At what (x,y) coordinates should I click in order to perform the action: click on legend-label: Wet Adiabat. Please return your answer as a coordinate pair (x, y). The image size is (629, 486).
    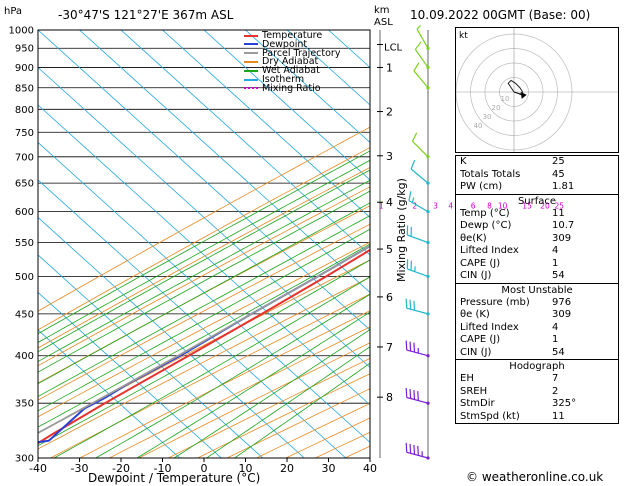
    Looking at the image, I should click on (291, 71).